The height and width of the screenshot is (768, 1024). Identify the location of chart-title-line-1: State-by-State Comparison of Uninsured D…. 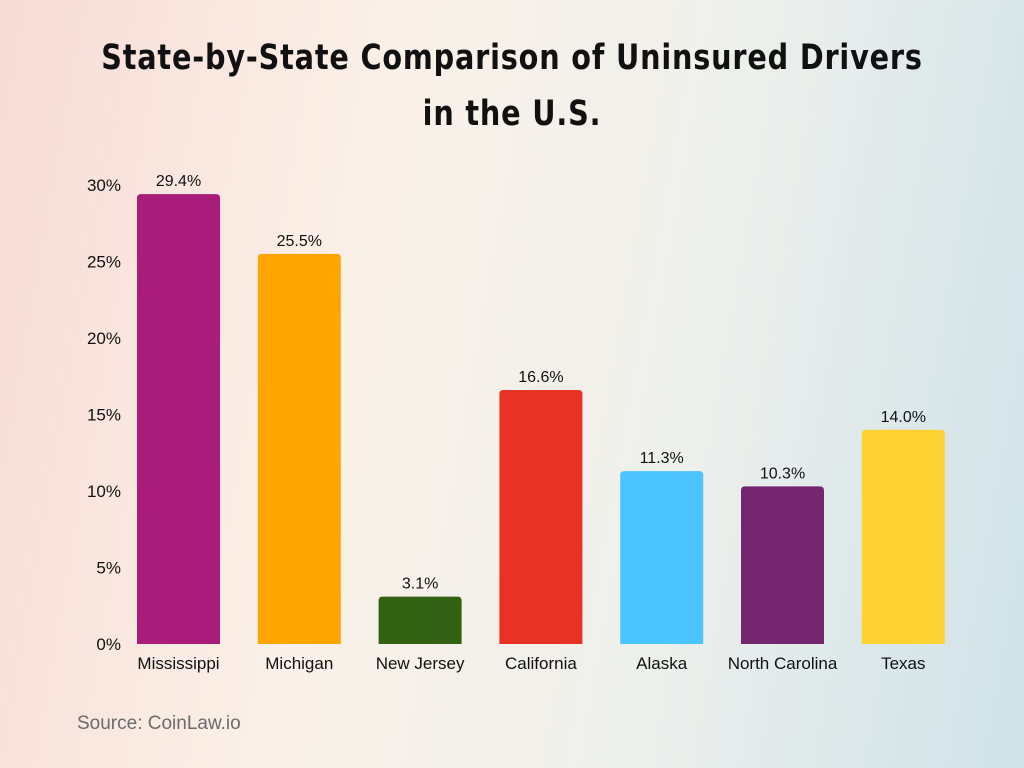
(512, 58).